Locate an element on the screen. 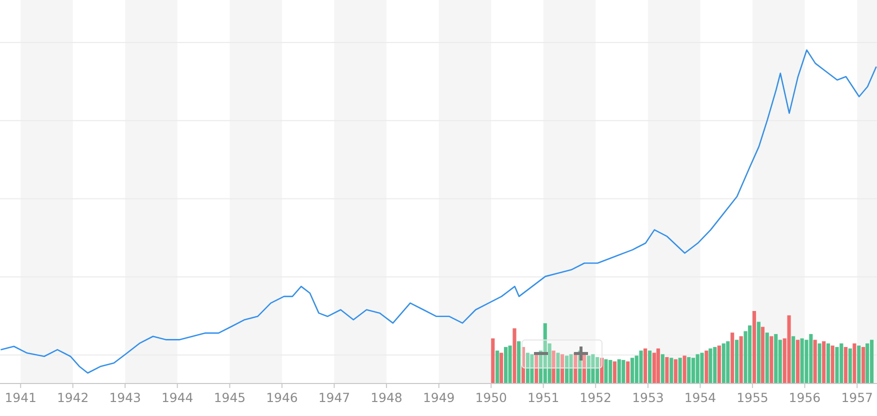 The width and height of the screenshot is (877, 416). x-tick-label: 1956 is located at coordinates (804, 397).